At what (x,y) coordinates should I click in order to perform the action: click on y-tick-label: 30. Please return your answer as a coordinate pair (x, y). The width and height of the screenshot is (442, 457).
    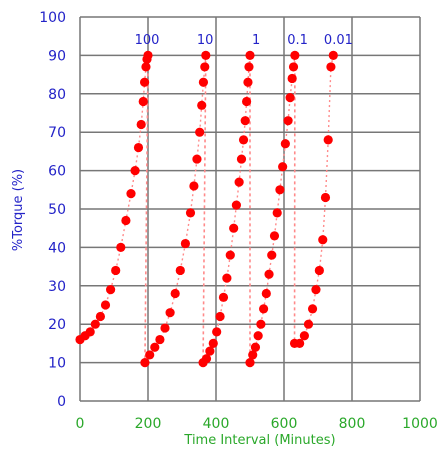
    Looking at the image, I should click on (57, 287).